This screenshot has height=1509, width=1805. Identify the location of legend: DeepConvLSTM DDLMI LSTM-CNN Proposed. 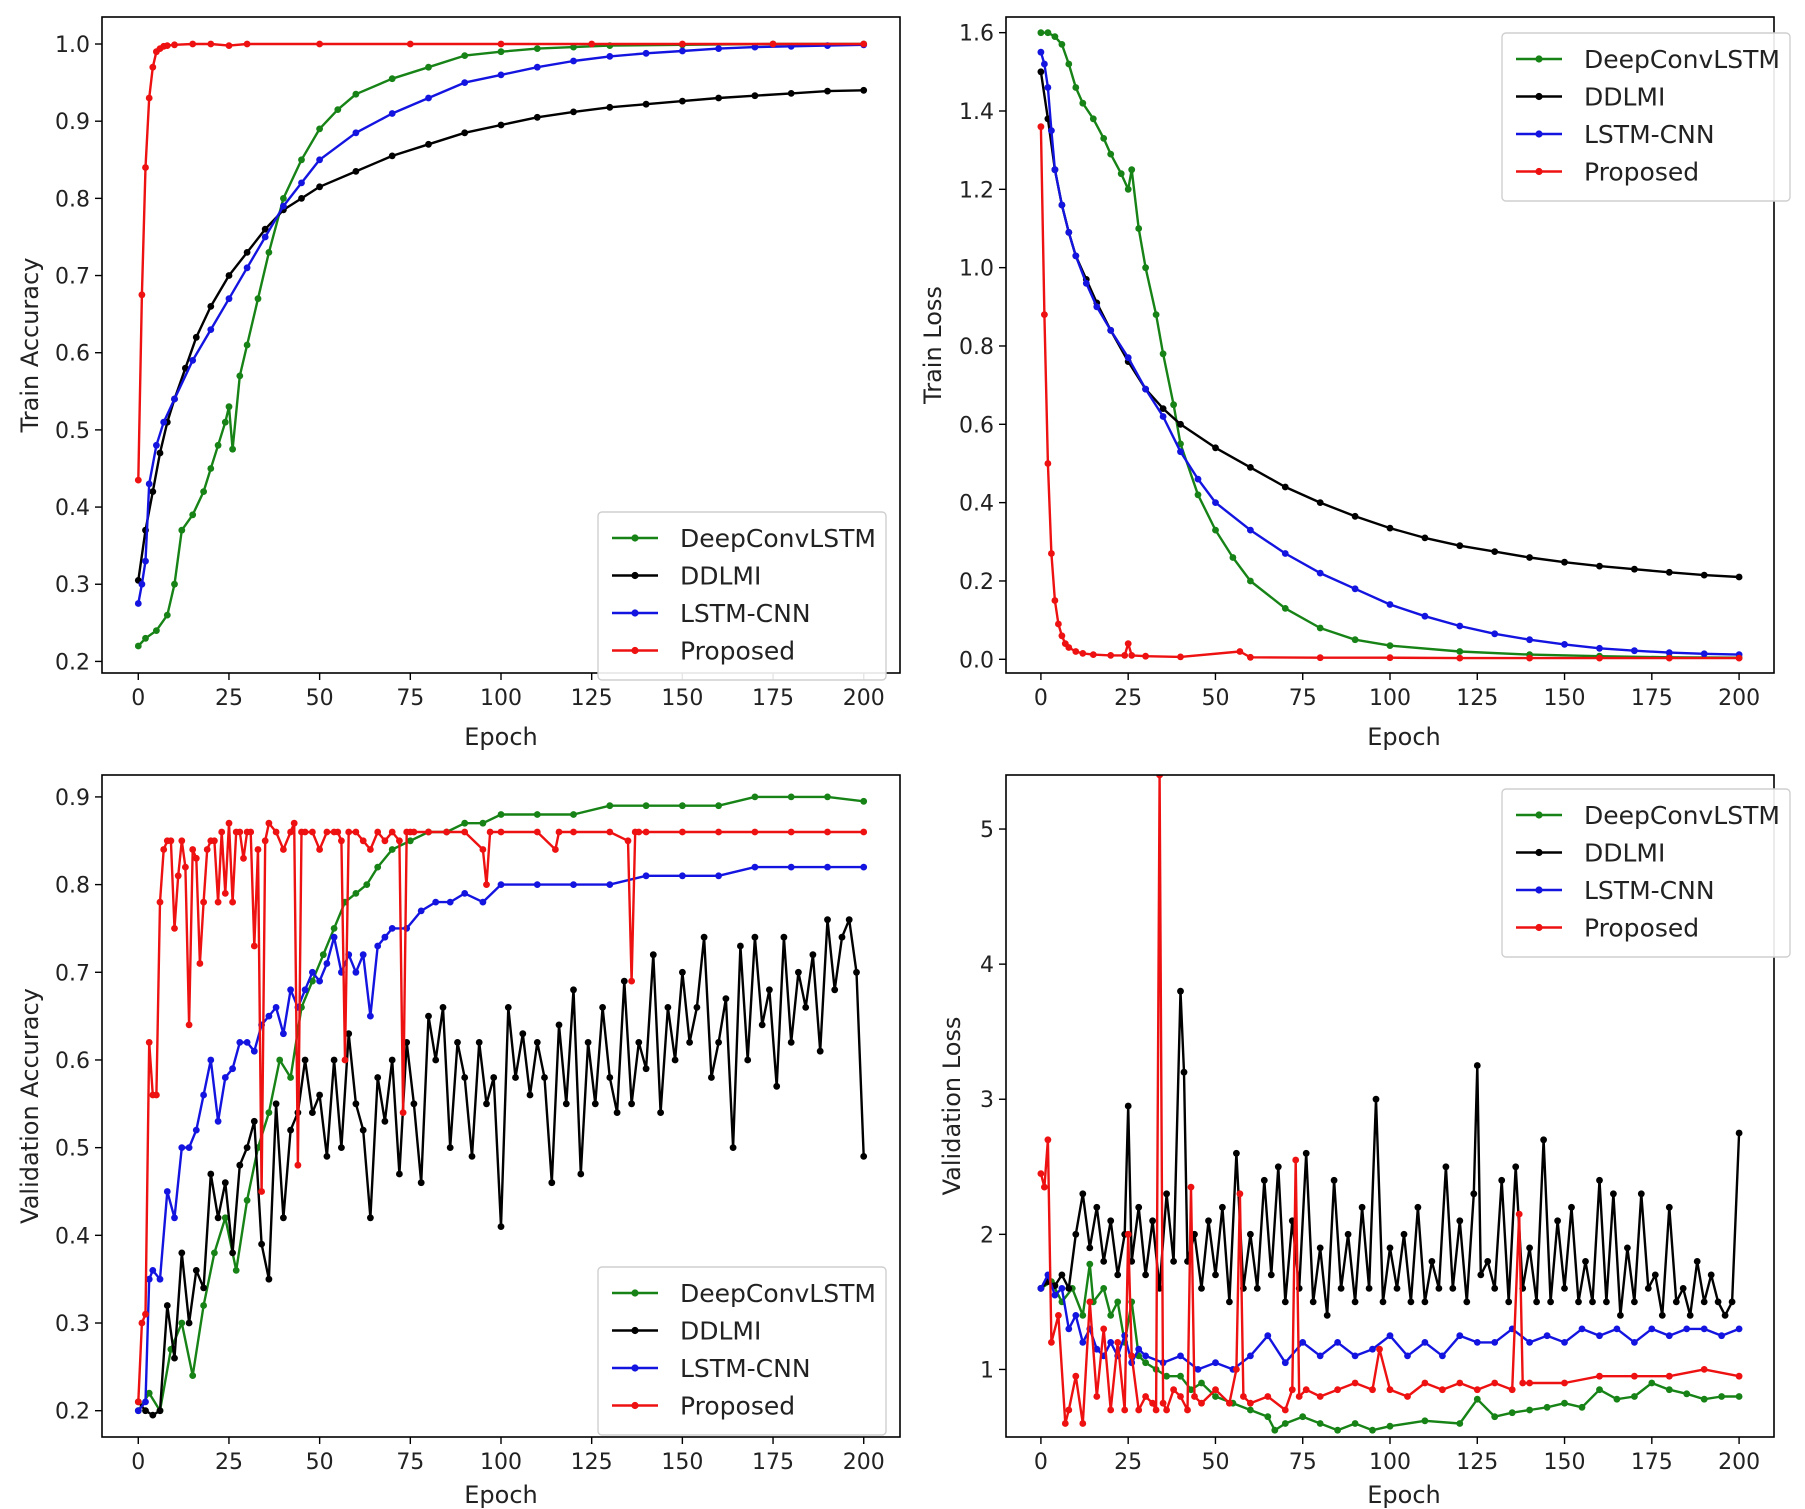
(1646, 117).